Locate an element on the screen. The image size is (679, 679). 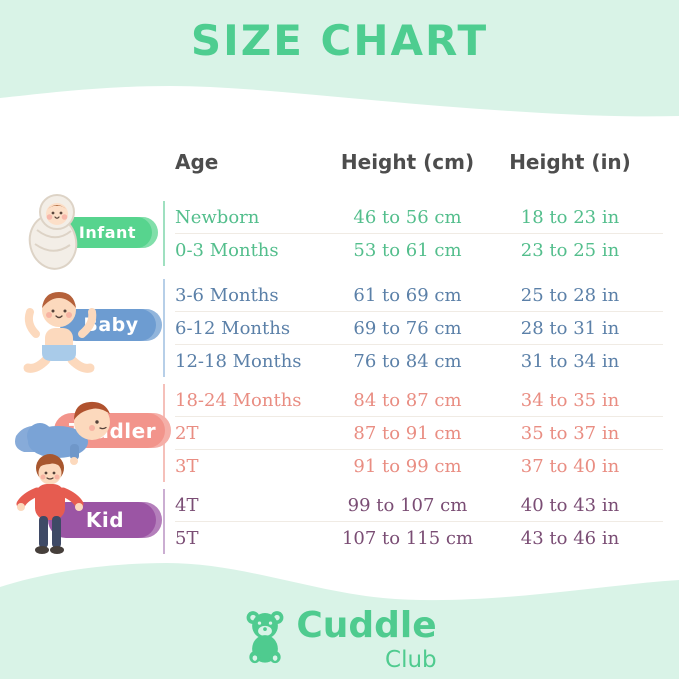
age-cell: 3T is located at coordinates (187, 466).